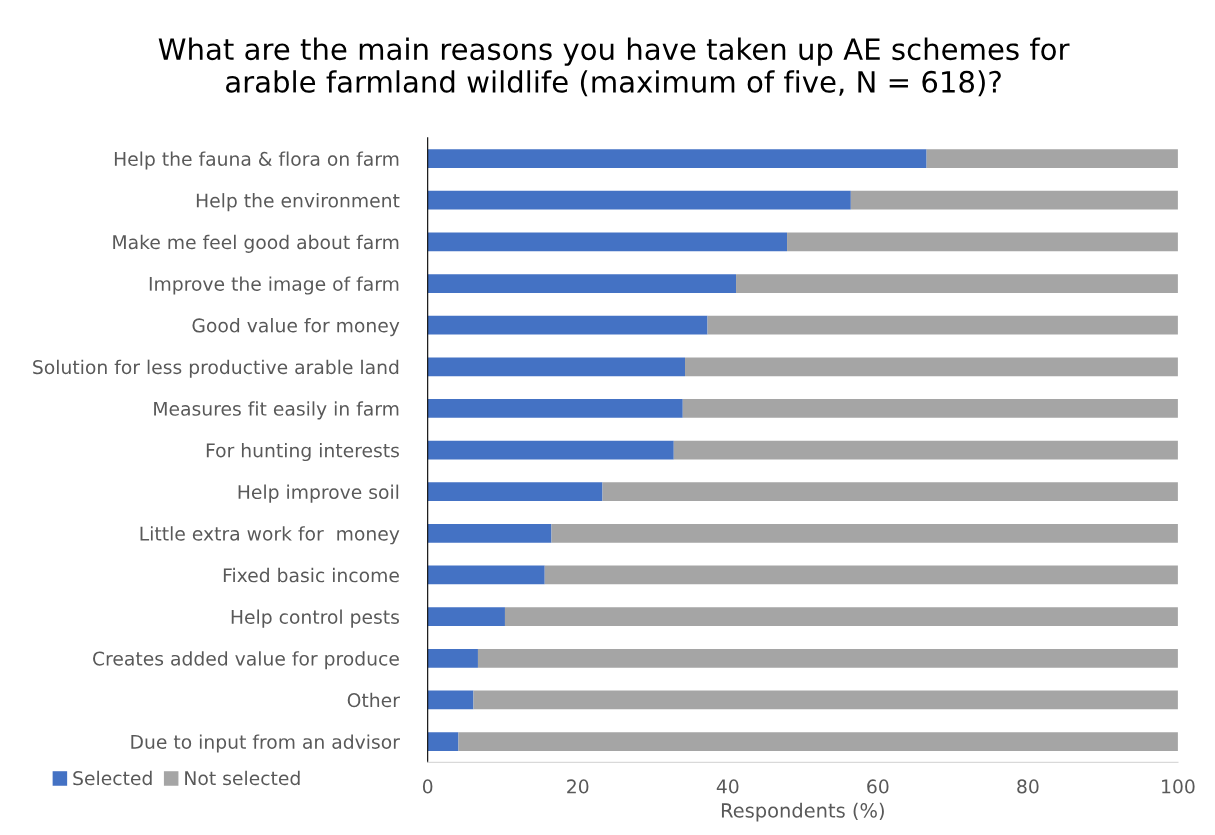 This screenshot has width=1215, height=835. Describe the element at coordinates (274, 285) in the screenshot. I see `y-tick-label: Improve the image of farm` at that location.